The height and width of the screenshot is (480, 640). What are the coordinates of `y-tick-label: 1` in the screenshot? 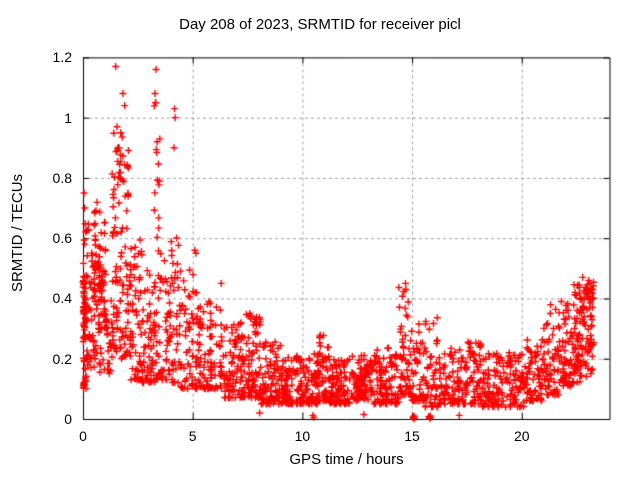 It's located at (68, 117).